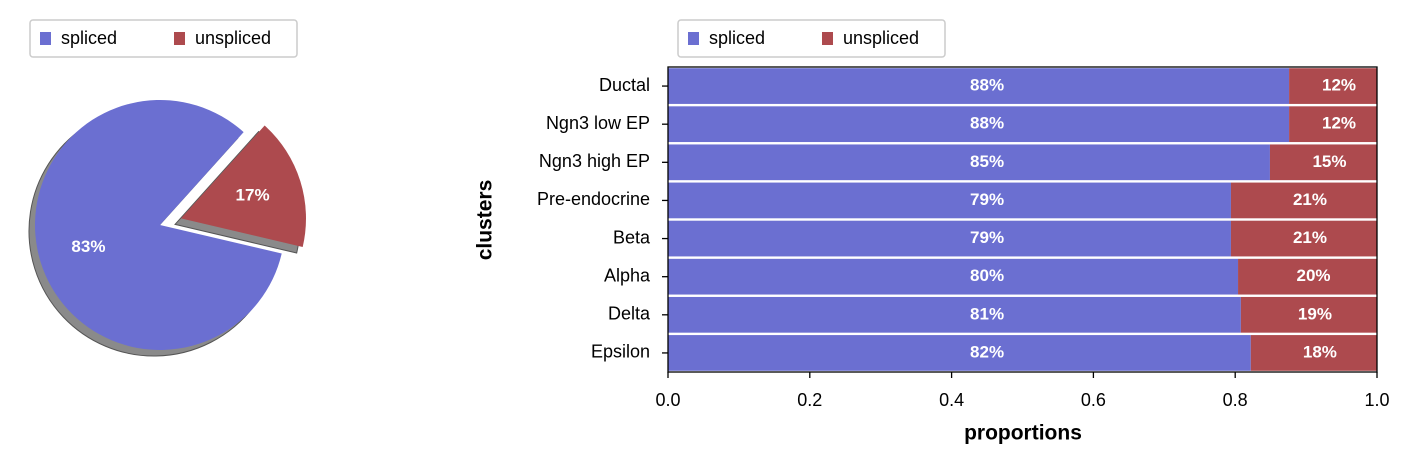 The image size is (1412, 472). I want to click on bar-label: 81%, so click(987, 313).